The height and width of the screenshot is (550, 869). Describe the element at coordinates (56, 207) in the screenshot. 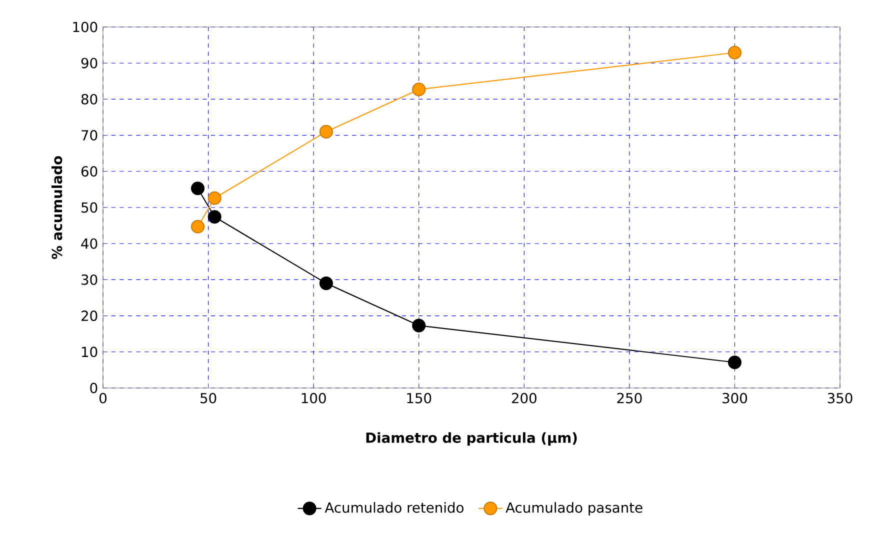

I see `y-axis-title: % acumulado` at that location.